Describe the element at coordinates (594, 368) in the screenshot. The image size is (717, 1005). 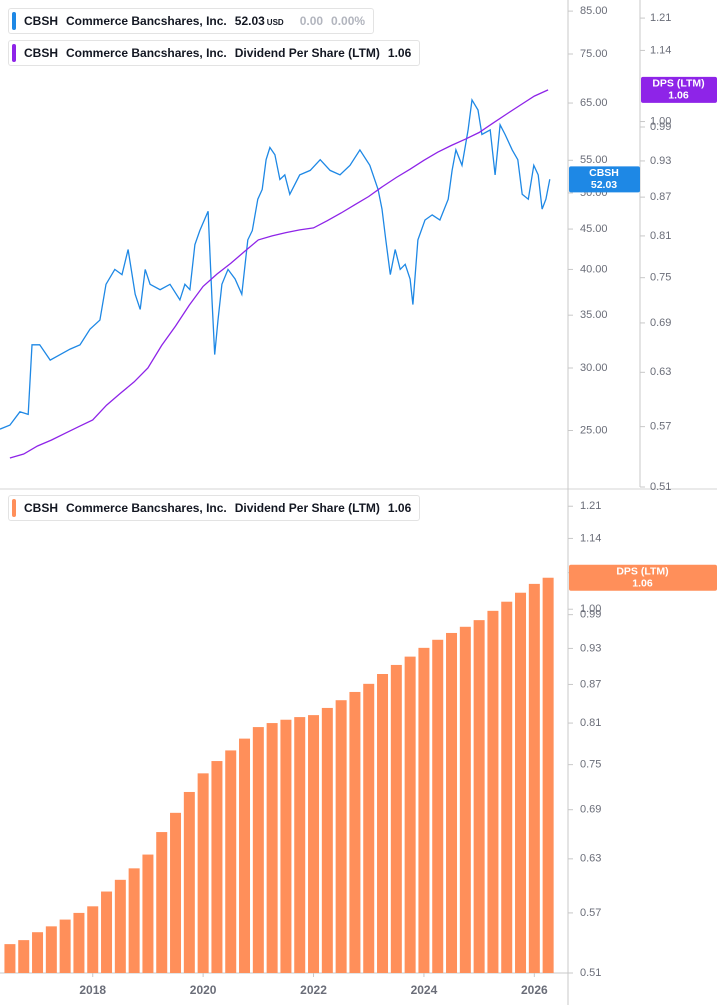
I see `y-tick-label: 30.00` at that location.